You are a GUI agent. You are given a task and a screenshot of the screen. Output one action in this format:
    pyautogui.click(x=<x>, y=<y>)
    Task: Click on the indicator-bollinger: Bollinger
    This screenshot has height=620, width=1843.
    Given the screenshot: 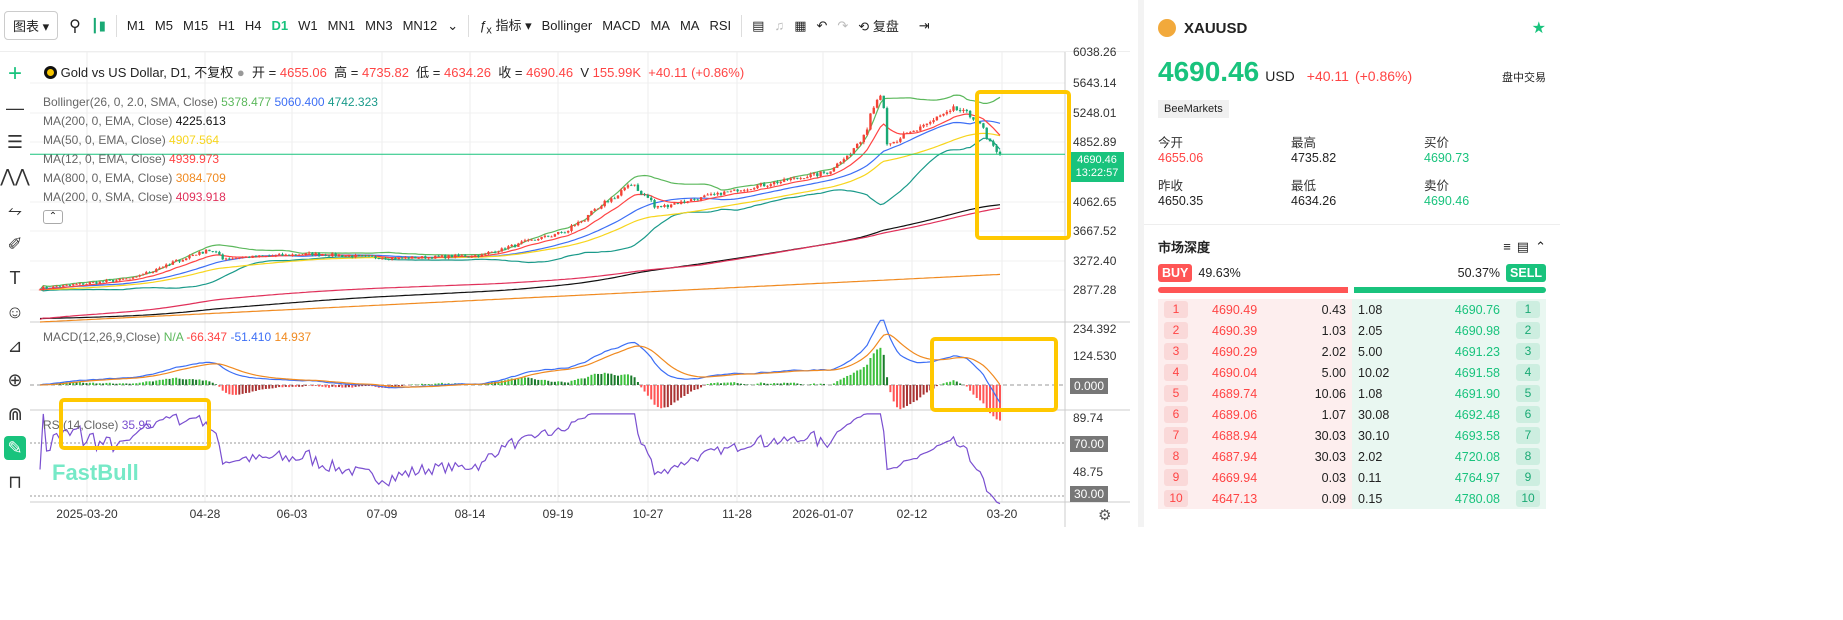 What is the action you would take?
    pyautogui.click(x=567, y=25)
    